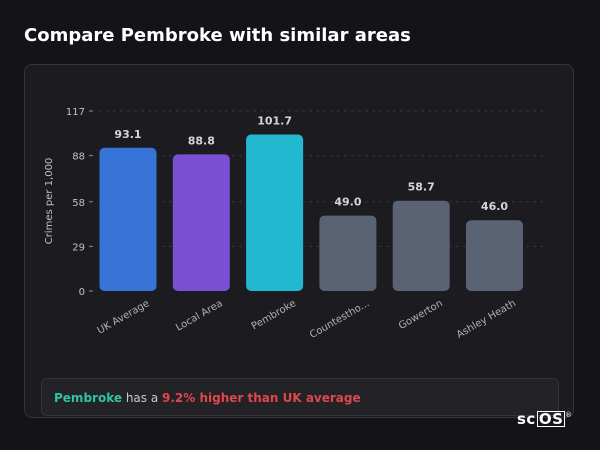  I want to click on logo-prefix: sc, so click(526, 419).